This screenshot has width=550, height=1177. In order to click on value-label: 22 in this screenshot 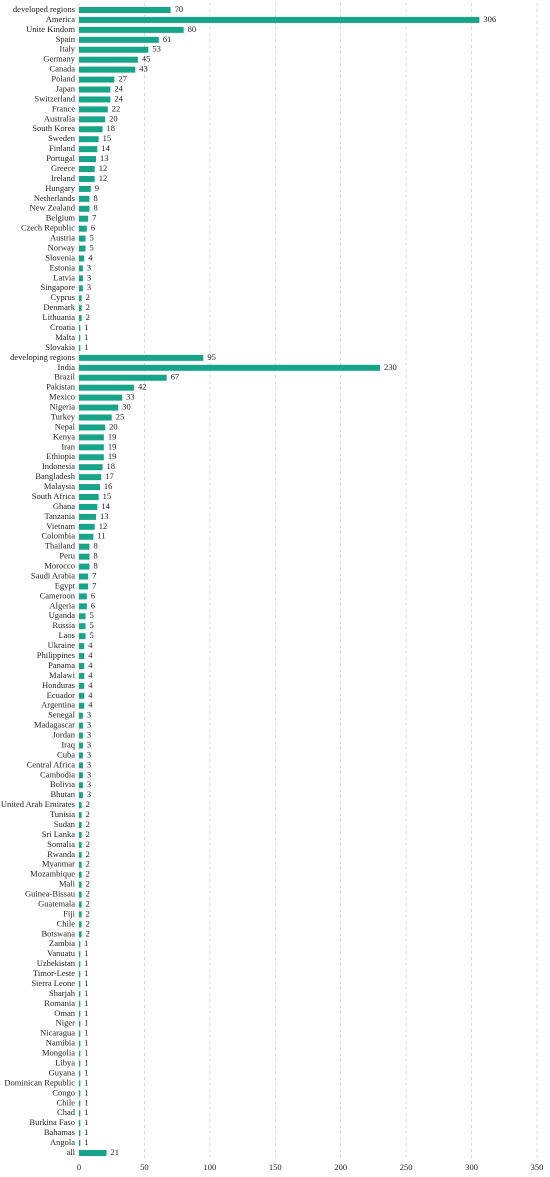, I will do `click(116, 108)`.